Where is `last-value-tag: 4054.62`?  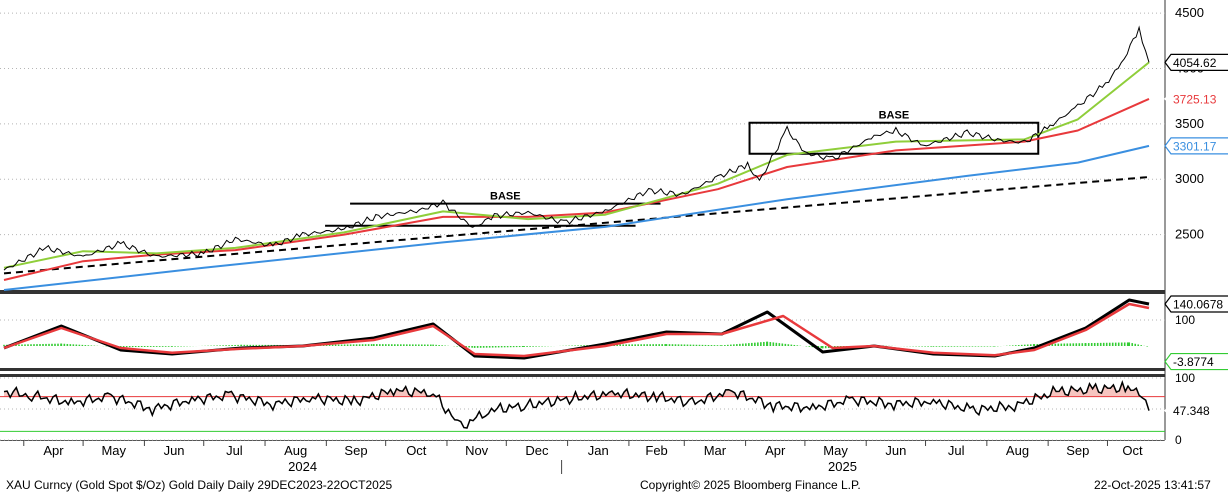 last-value-tag: 4054.62 is located at coordinates (1196, 62).